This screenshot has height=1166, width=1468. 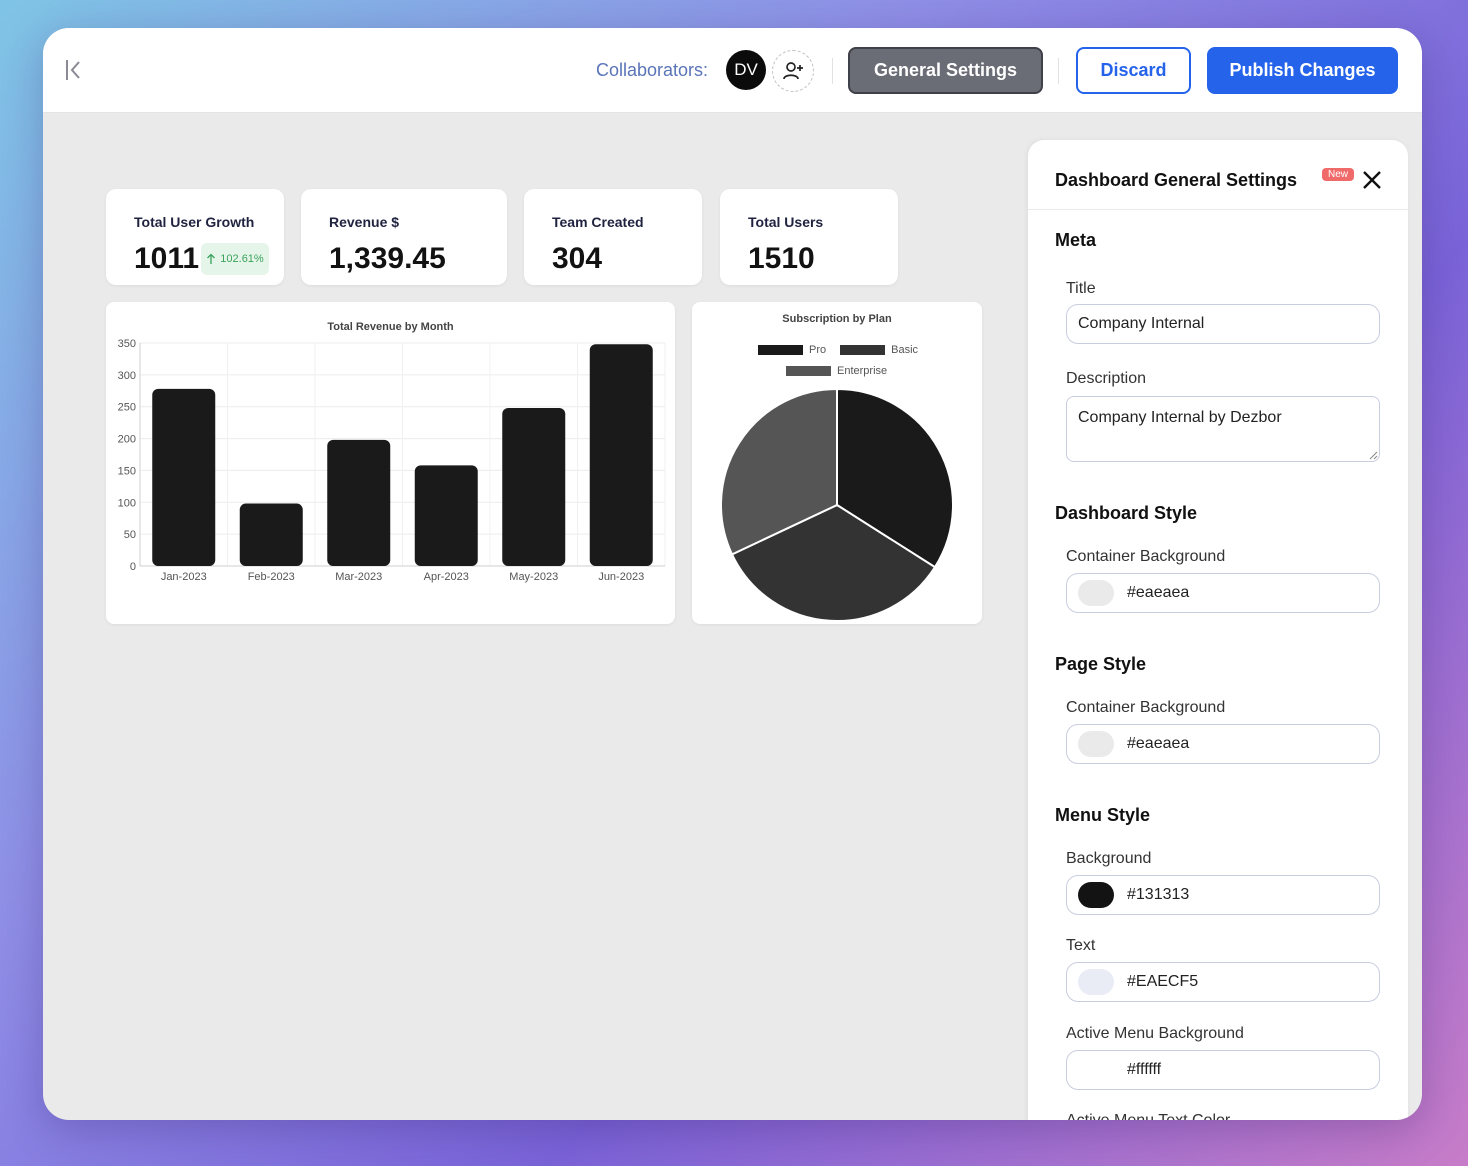 I want to click on arrow-up-icon, so click(x=211, y=258).